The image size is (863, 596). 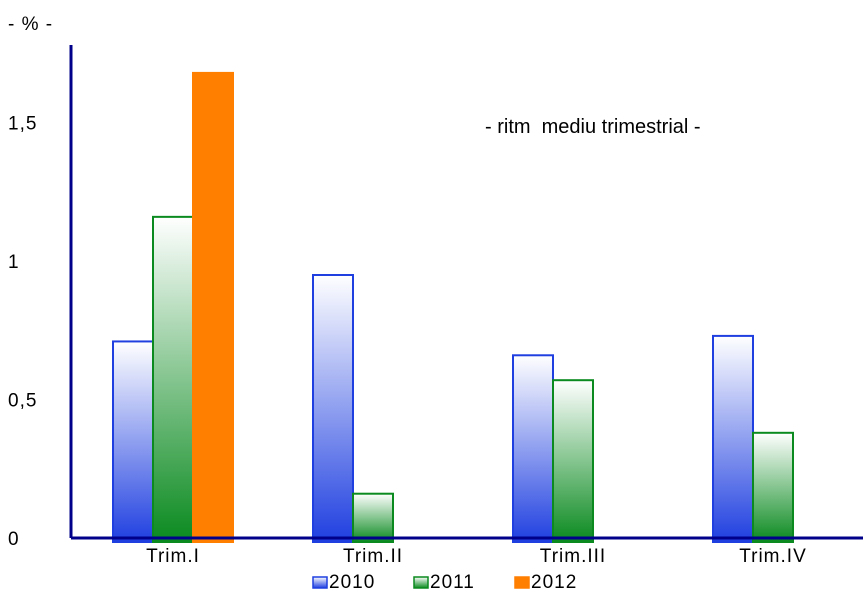 What do you see at coordinates (213, 307) in the screenshot?
I see `bar-2012-trim-i` at bounding box center [213, 307].